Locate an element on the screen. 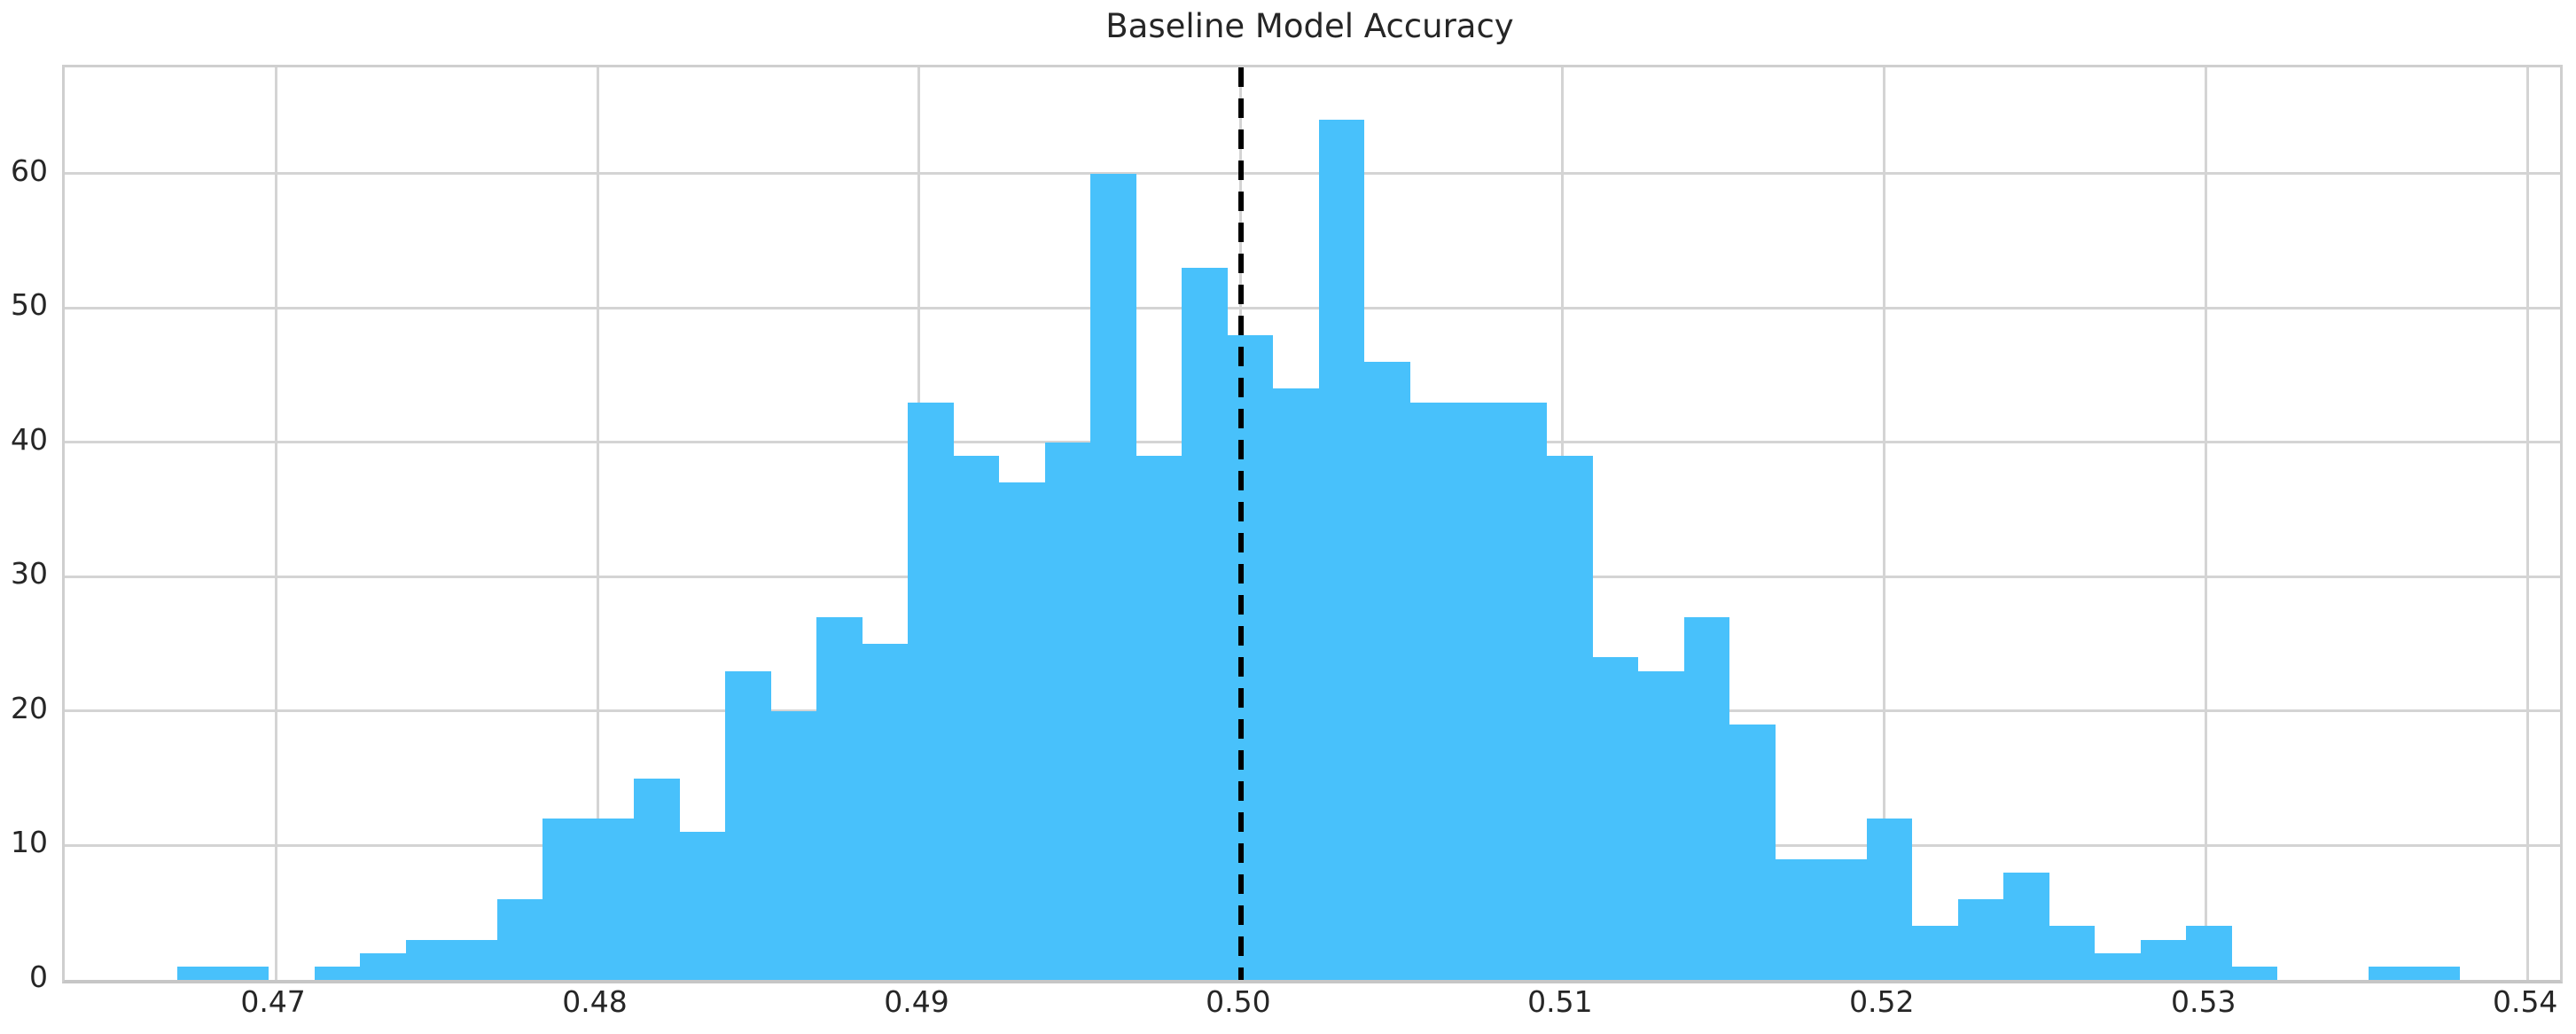  y-tick-label: 30 is located at coordinates (29, 573).